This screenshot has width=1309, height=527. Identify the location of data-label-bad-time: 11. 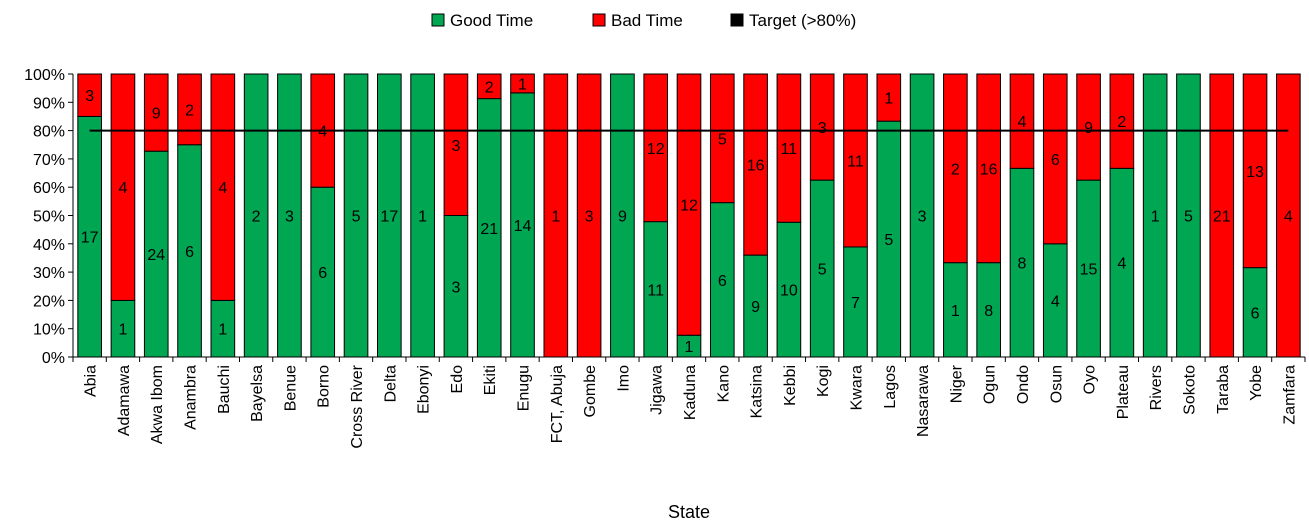
(789, 149).